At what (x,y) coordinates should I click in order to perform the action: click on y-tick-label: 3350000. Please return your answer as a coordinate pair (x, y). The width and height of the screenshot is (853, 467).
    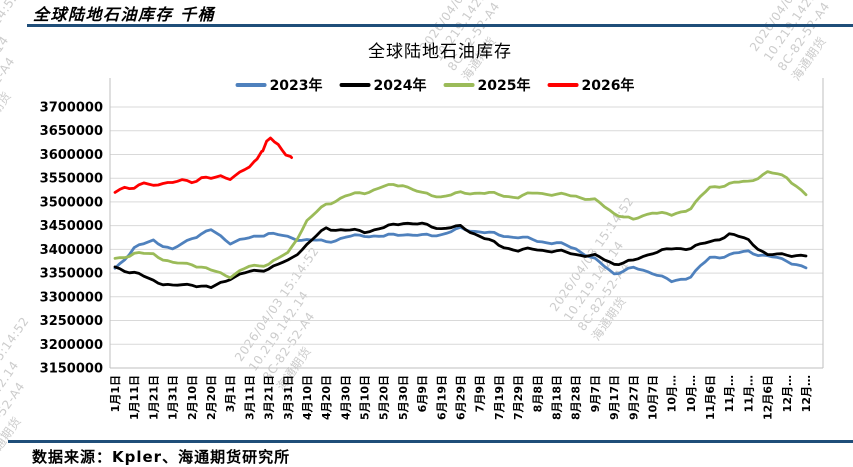
    Looking at the image, I should click on (71, 274).